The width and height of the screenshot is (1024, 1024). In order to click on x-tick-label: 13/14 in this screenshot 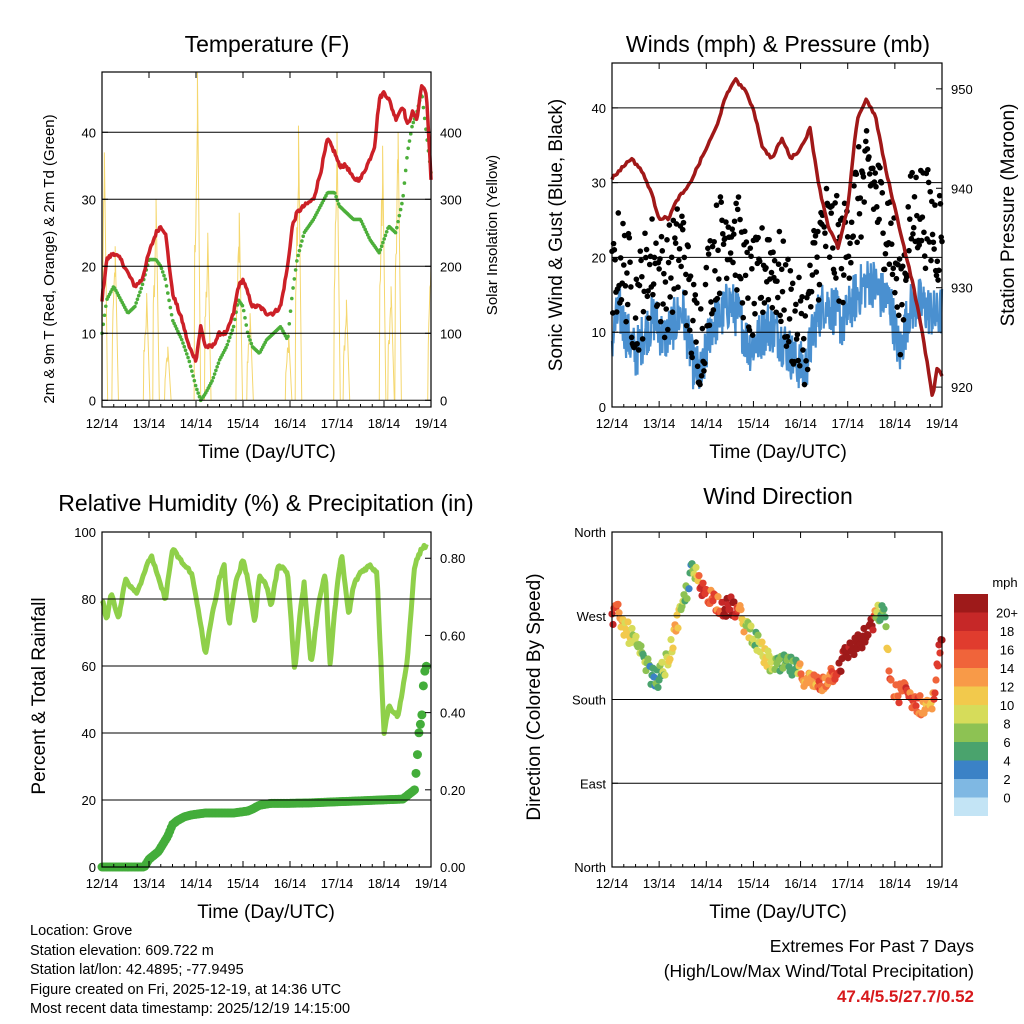, I will do `click(659, 423)`.